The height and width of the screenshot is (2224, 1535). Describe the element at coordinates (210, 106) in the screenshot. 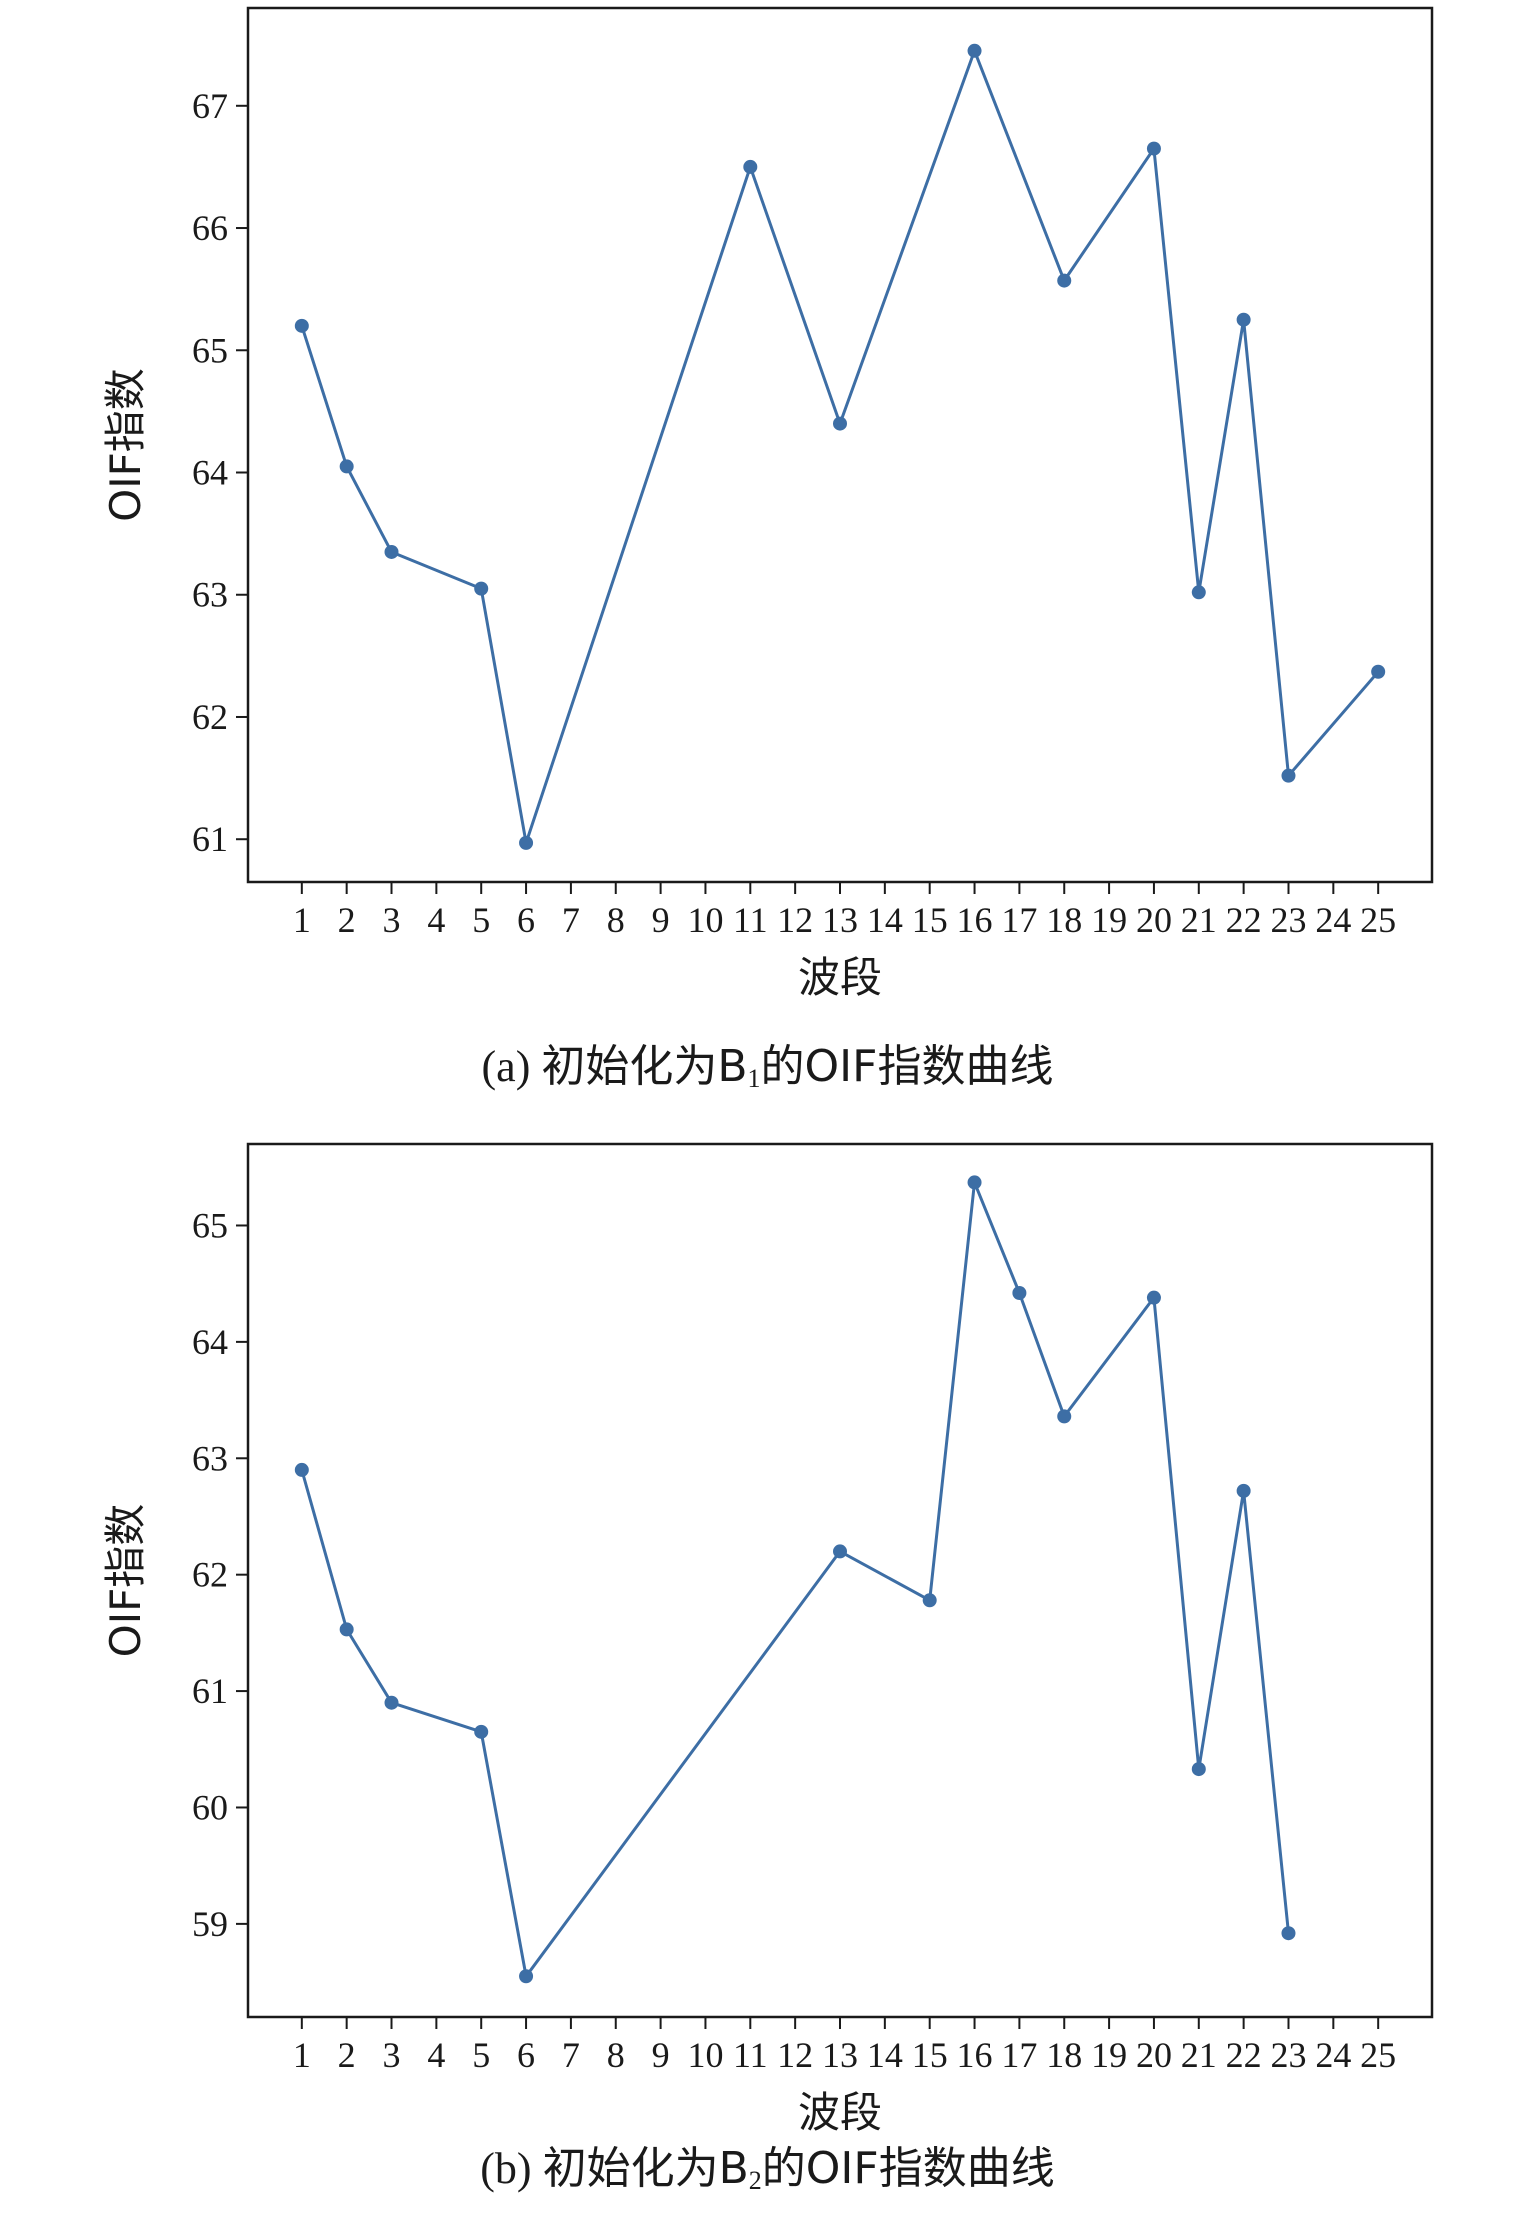

I see `y-tick-label: 67` at that location.